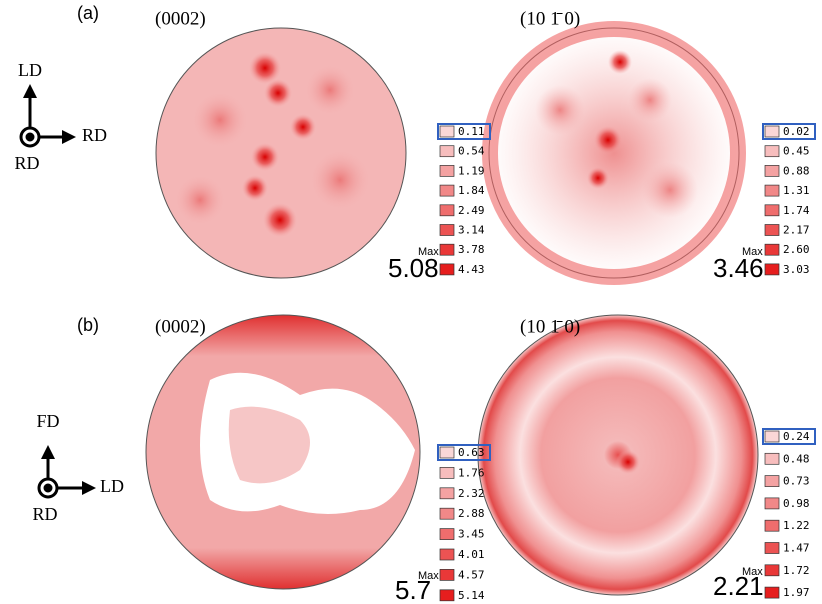  Describe the element at coordinates (796, 525) in the screenshot. I see `level-value: 1.22` at that location.